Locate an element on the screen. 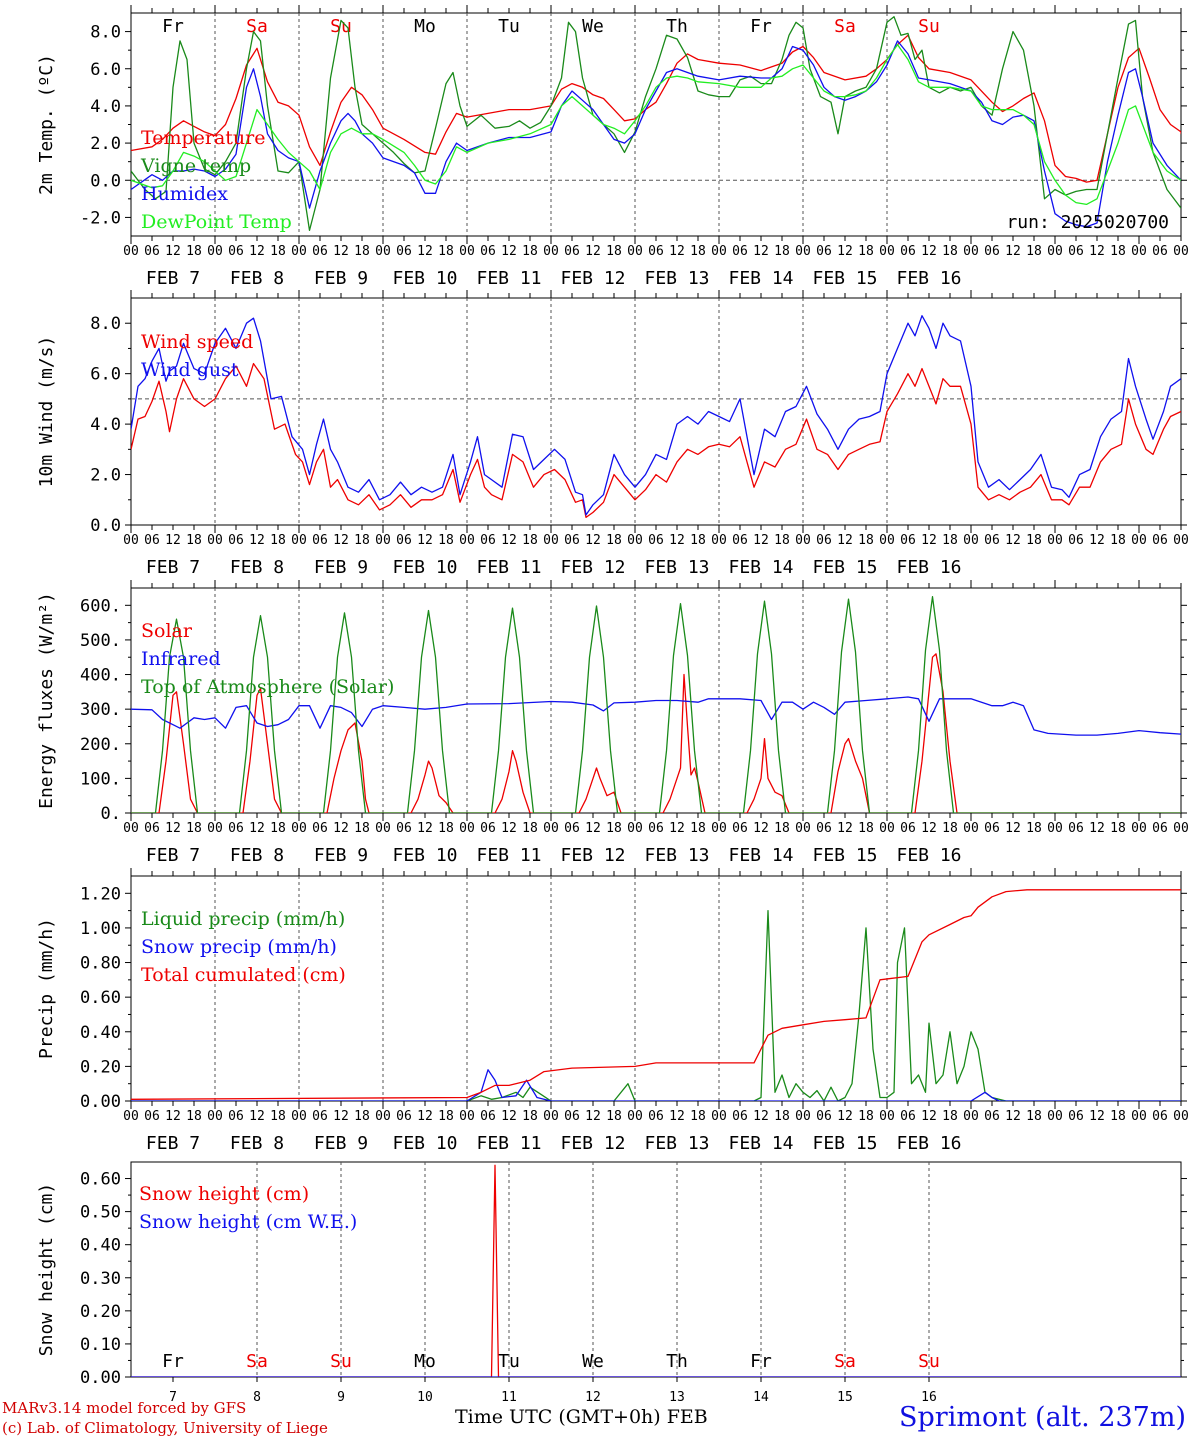 The image size is (1194, 1440). y-tick-label: 1.00 is located at coordinates (100, 929).